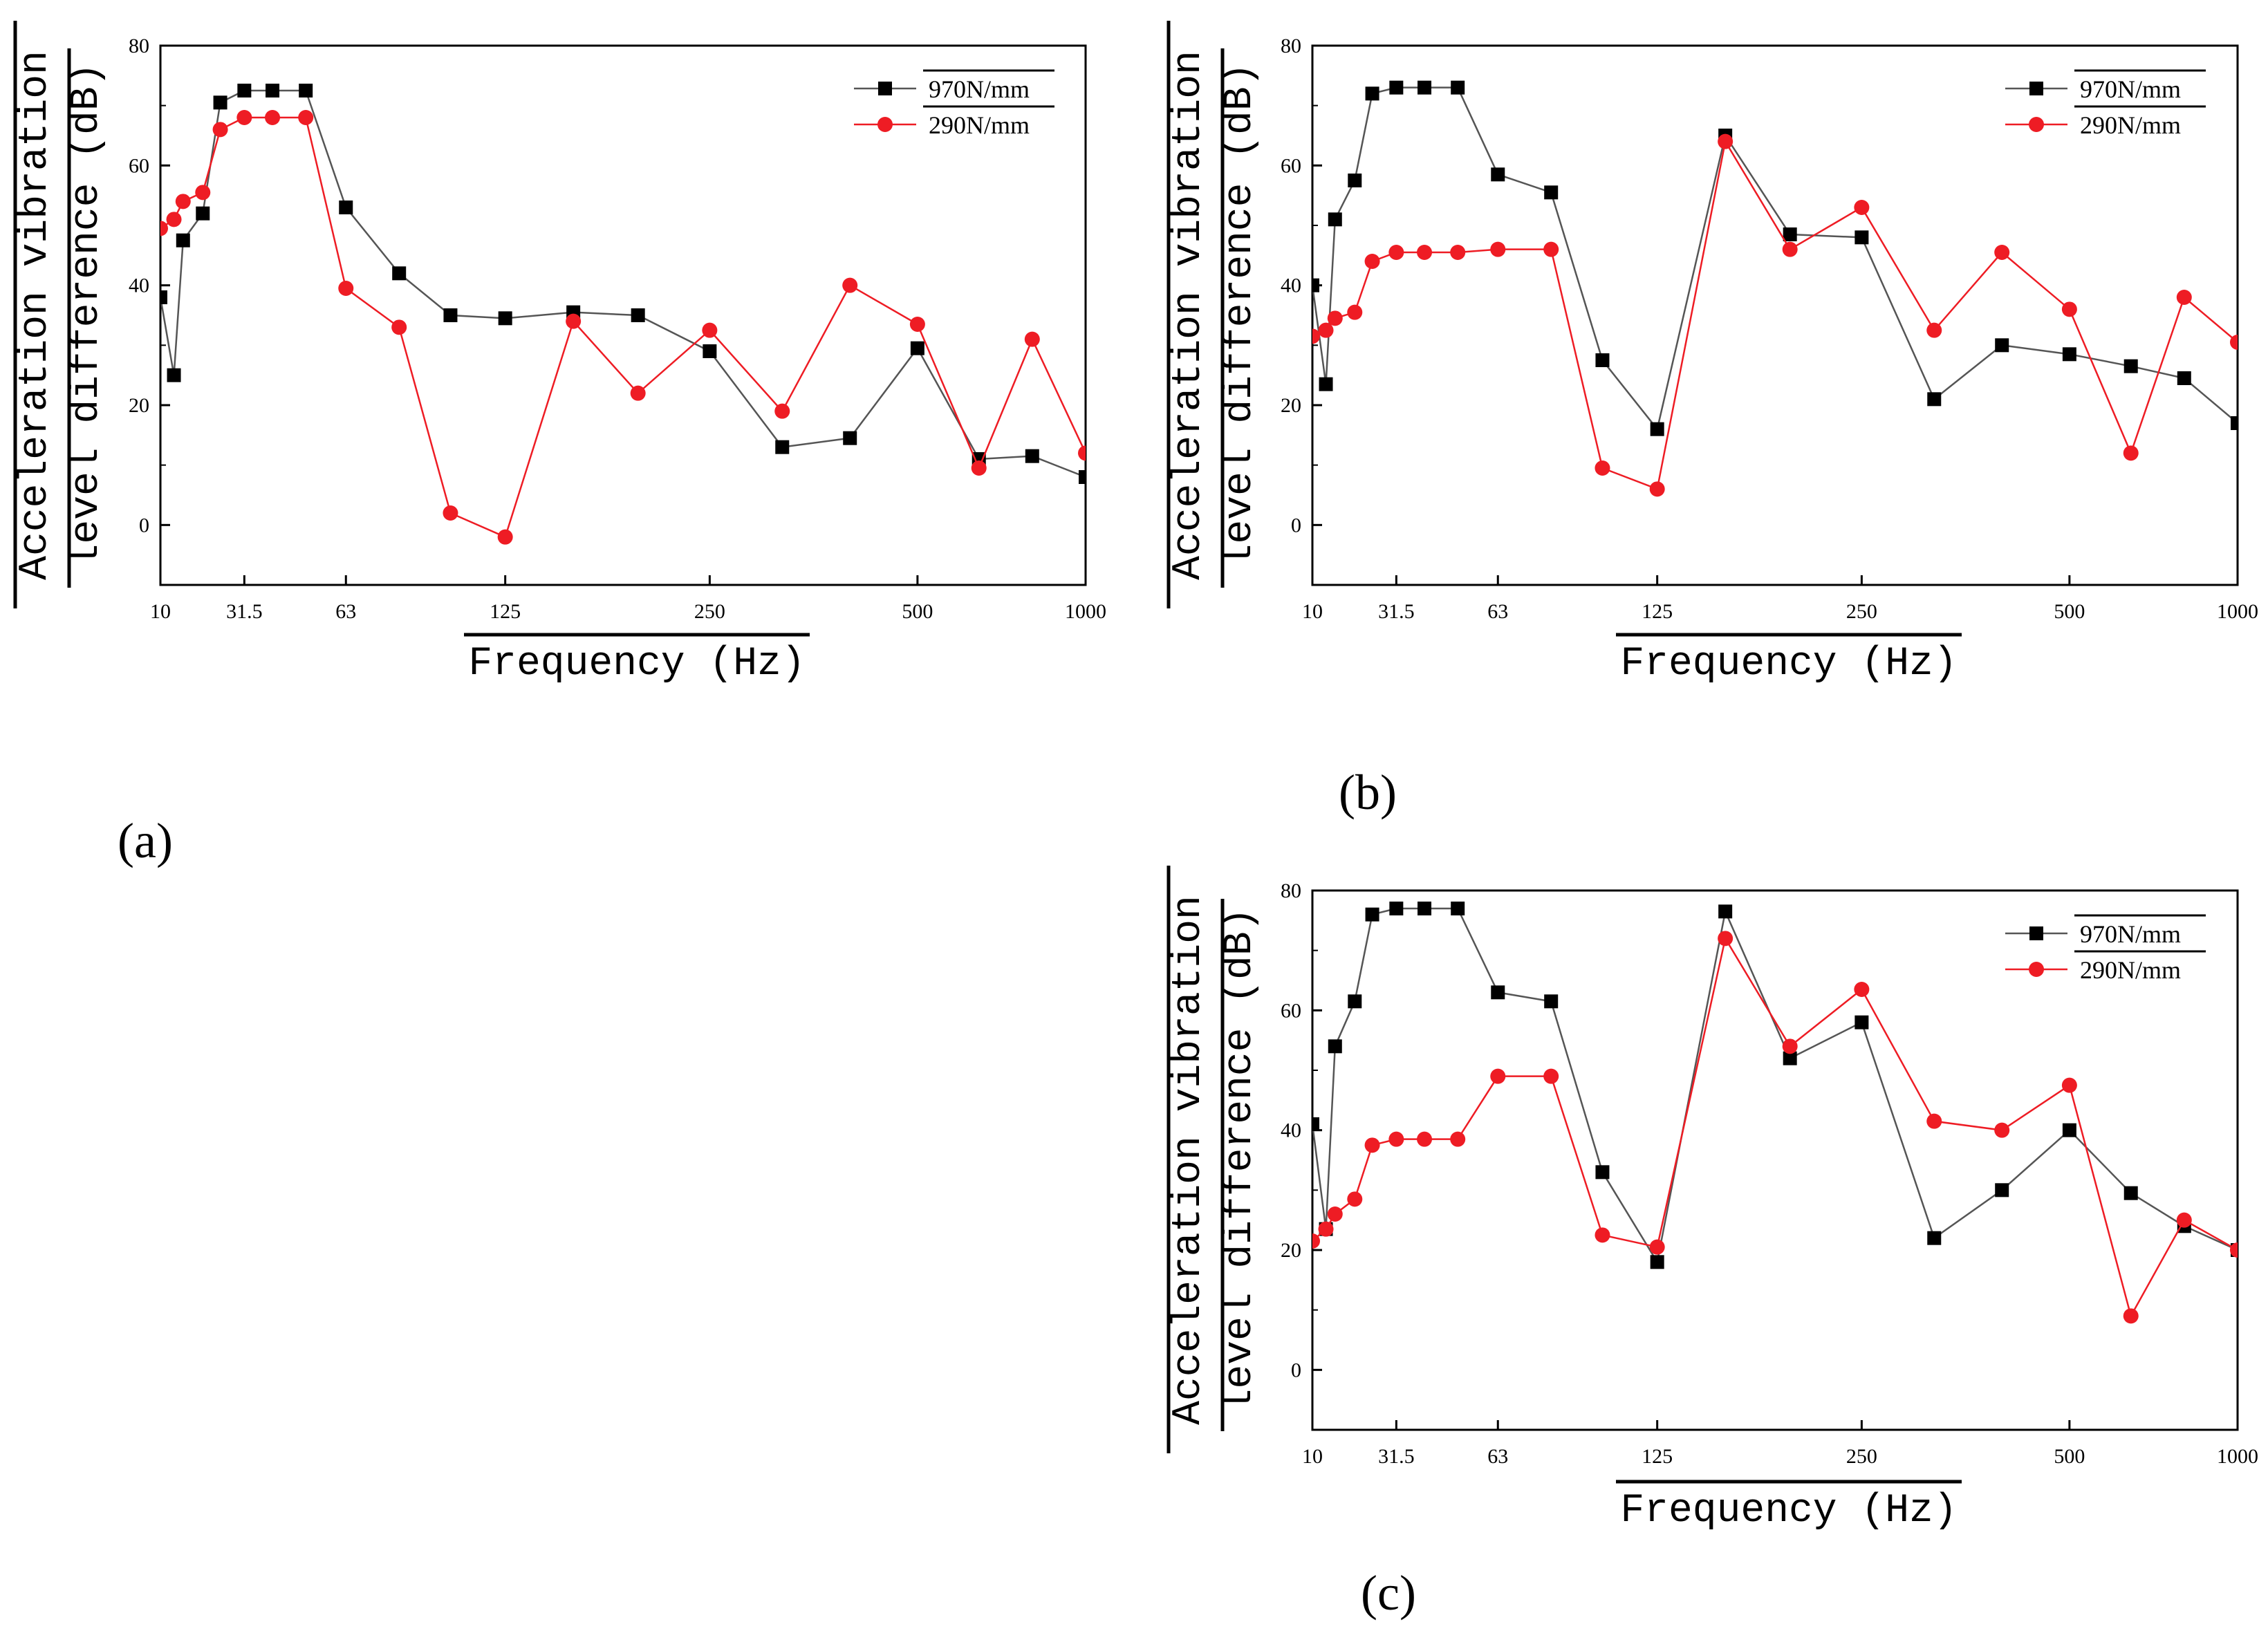 The image size is (2268, 1631). What do you see at coordinates (1296, 525) in the screenshot?
I see `y-tick-label: 0` at bounding box center [1296, 525].